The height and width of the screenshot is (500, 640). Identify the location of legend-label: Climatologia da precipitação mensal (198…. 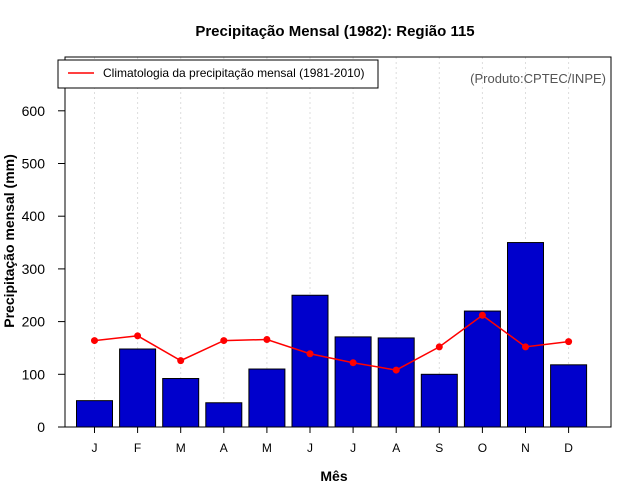
(233, 73).